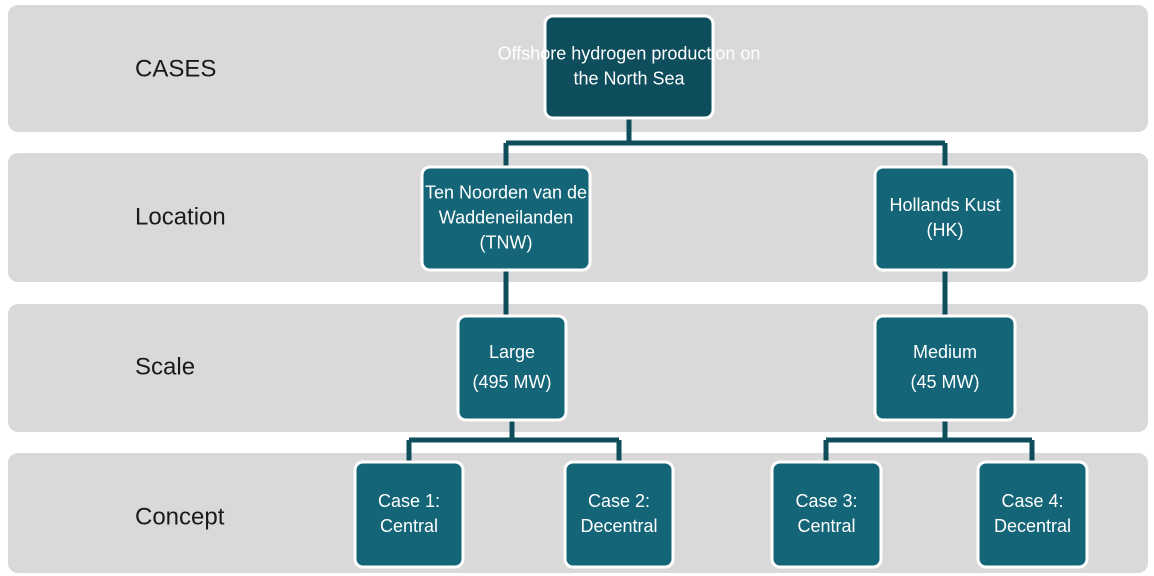 This screenshot has width=1154, height=576. What do you see at coordinates (175, 68) in the screenshot?
I see `row-label: CASES` at bounding box center [175, 68].